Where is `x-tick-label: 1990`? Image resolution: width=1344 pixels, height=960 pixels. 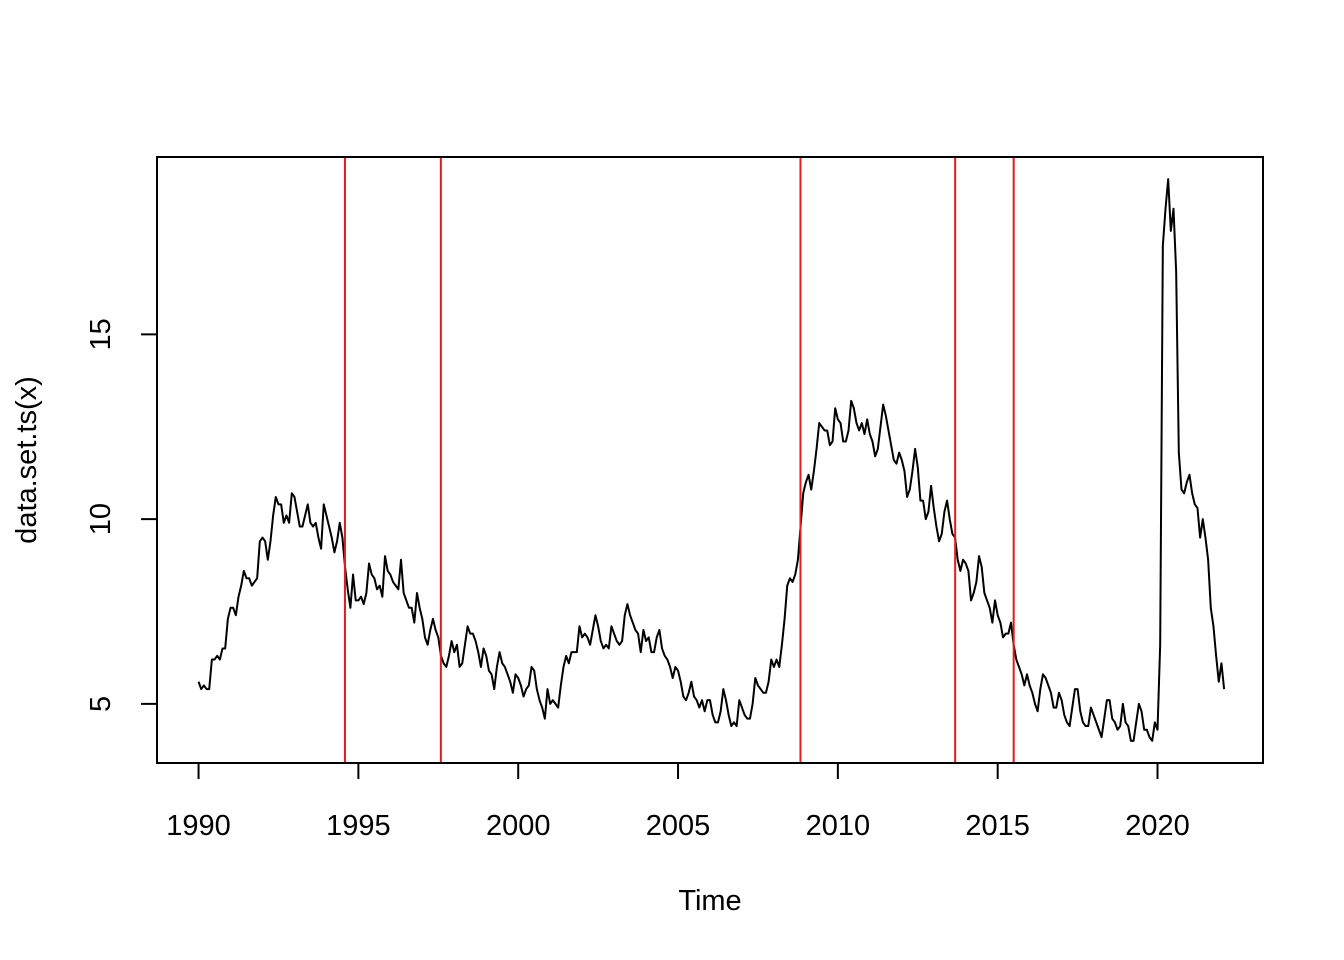 x-tick-label: 1990 is located at coordinates (198, 826).